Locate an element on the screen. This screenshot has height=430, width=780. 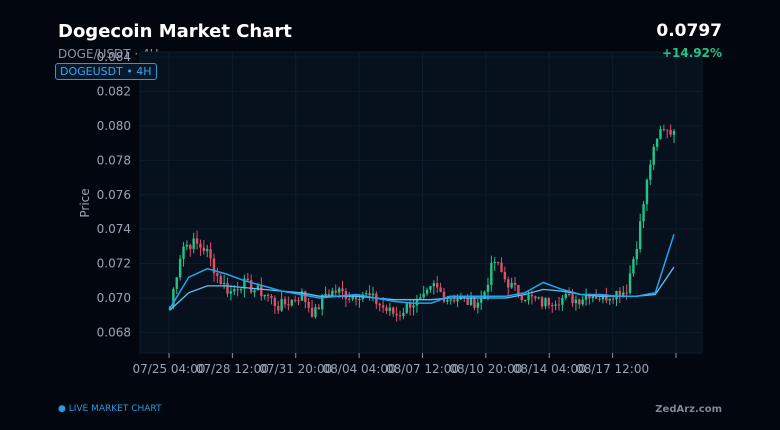
x-tick-label: 08/04 04:00 is located at coordinates (359, 369).